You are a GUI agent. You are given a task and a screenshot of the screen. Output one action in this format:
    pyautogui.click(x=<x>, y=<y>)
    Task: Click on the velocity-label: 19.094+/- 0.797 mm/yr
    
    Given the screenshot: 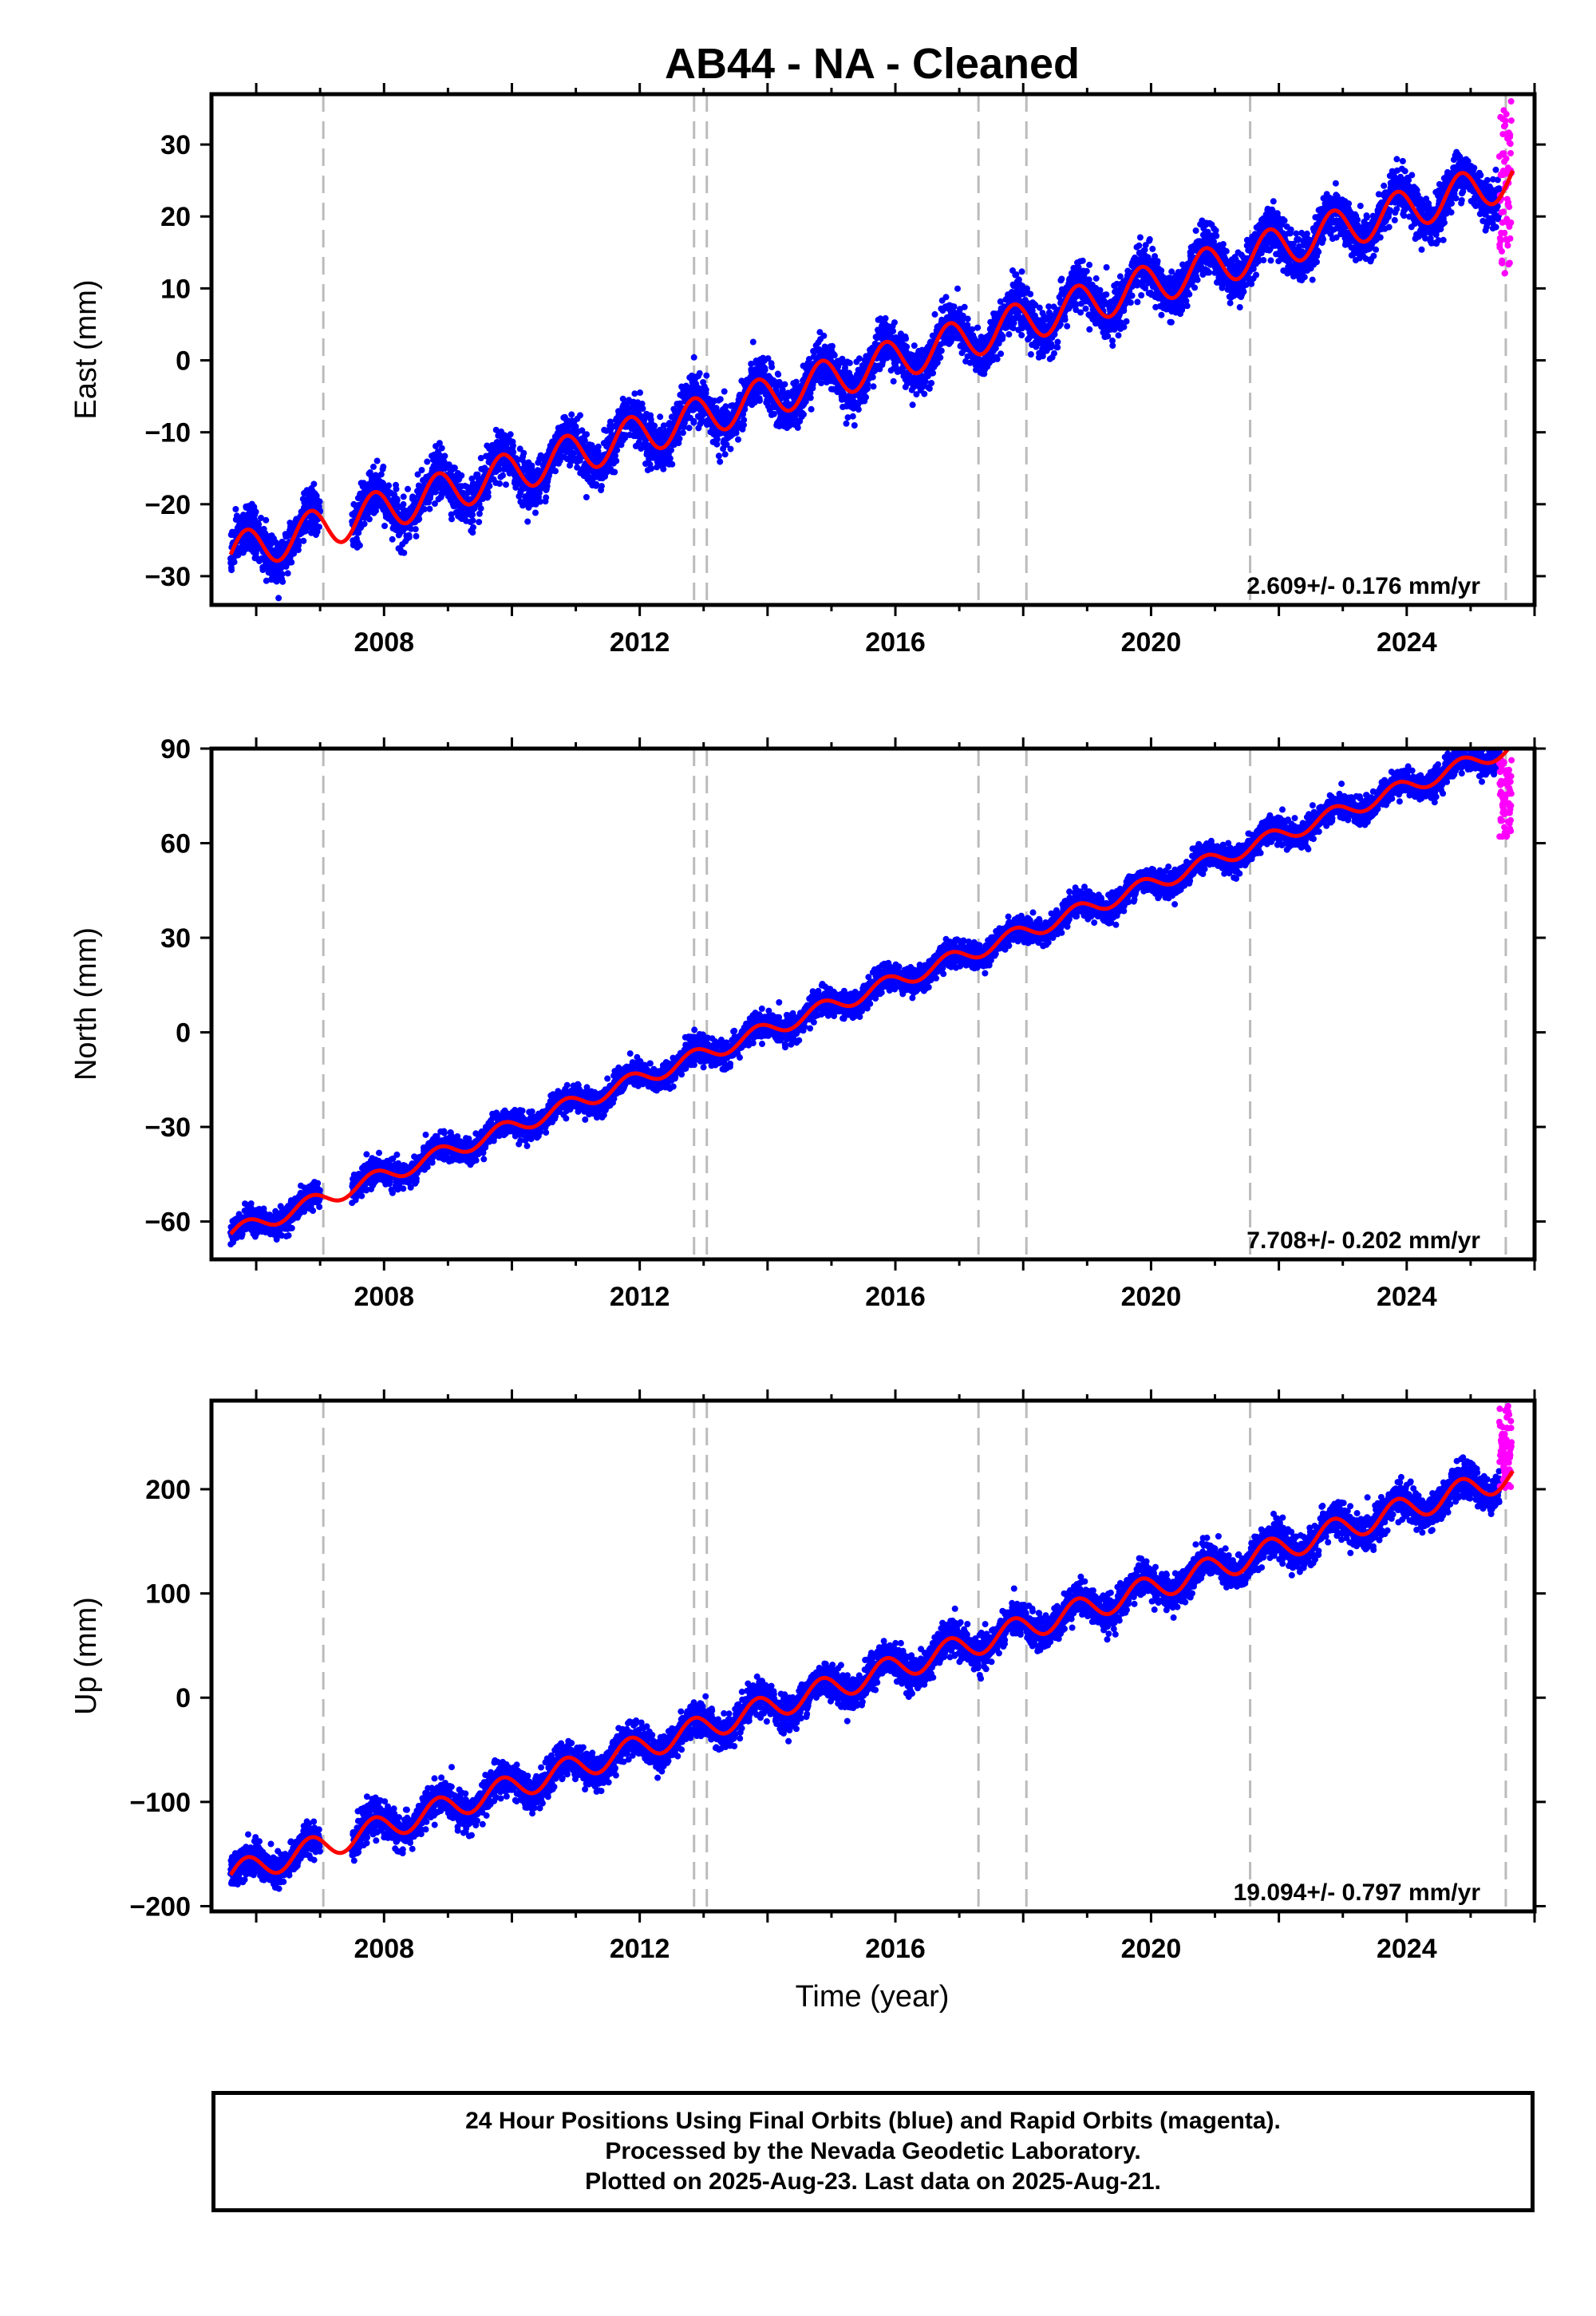 What is the action you would take?
    pyautogui.click(x=1357, y=1893)
    